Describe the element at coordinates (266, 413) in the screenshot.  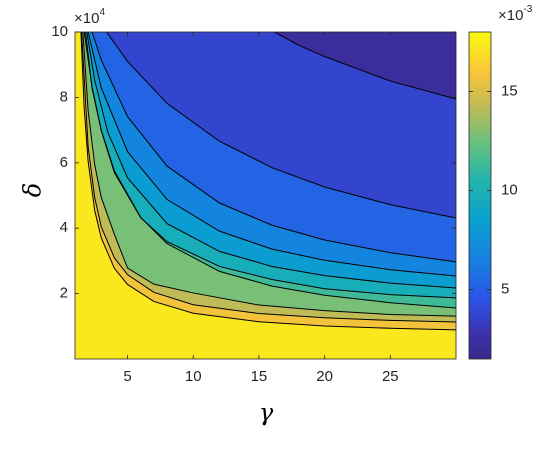
I see `x-axis-label: γ` at that location.